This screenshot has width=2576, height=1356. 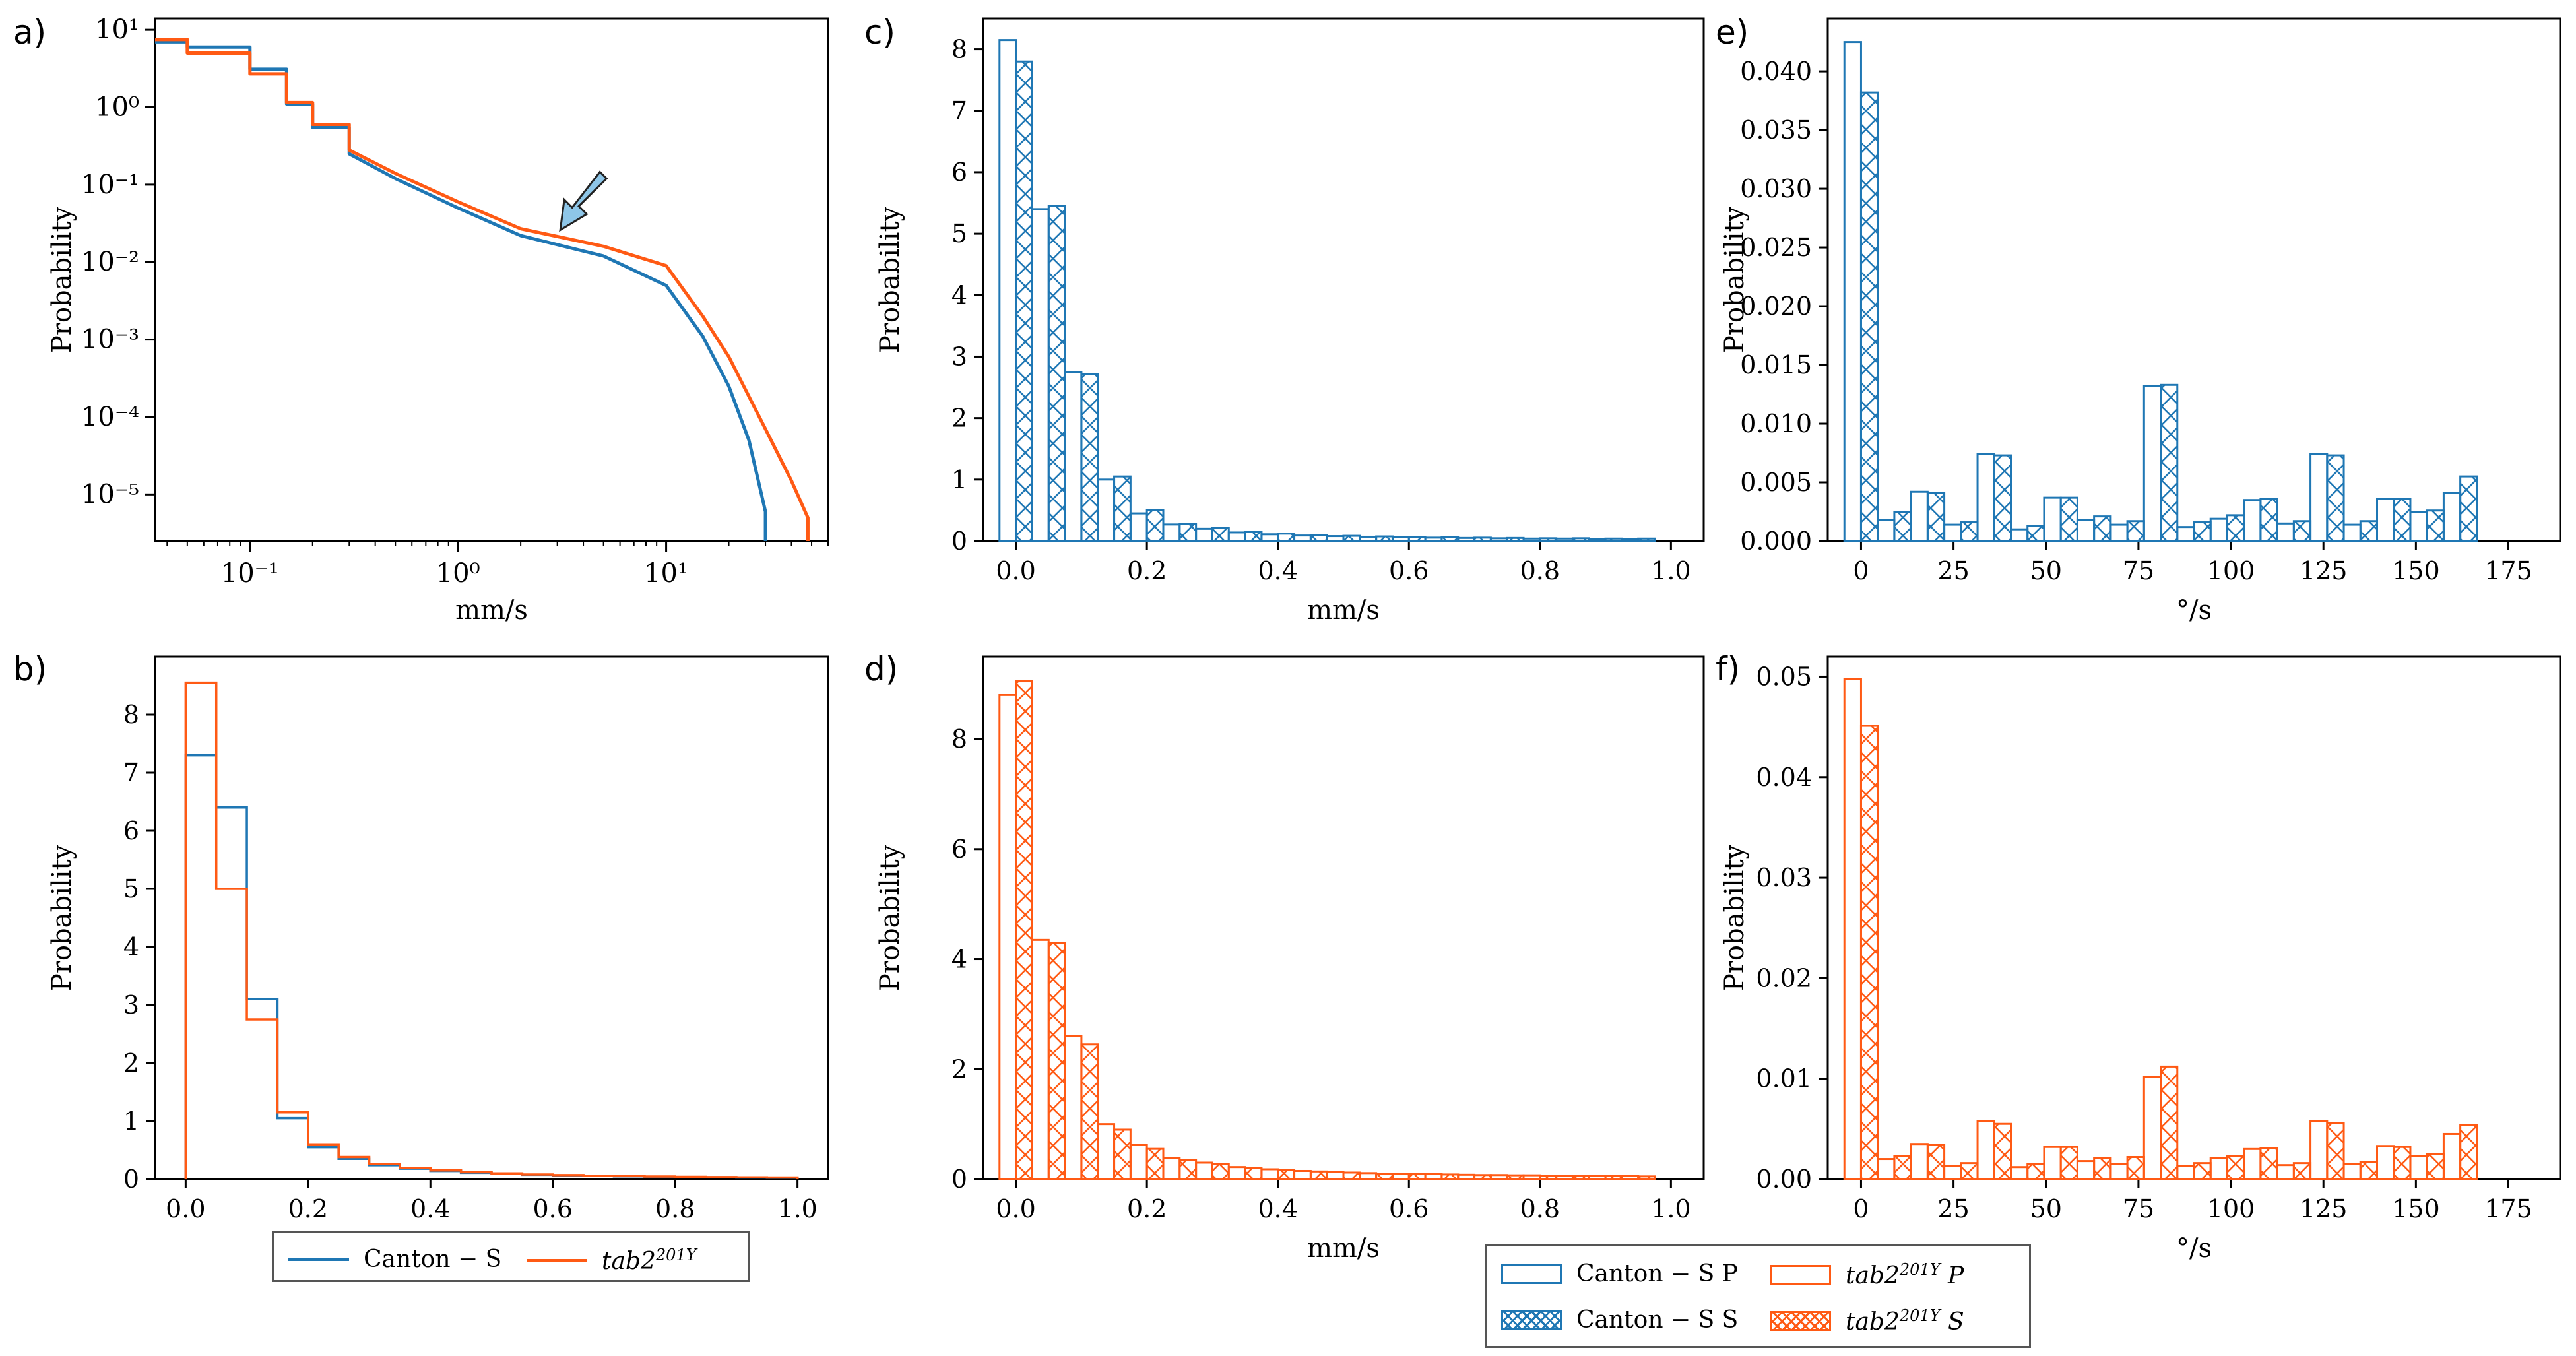 What do you see at coordinates (117, 30) in the screenshot?
I see `ytick-label-a: 10¹` at bounding box center [117, 30].